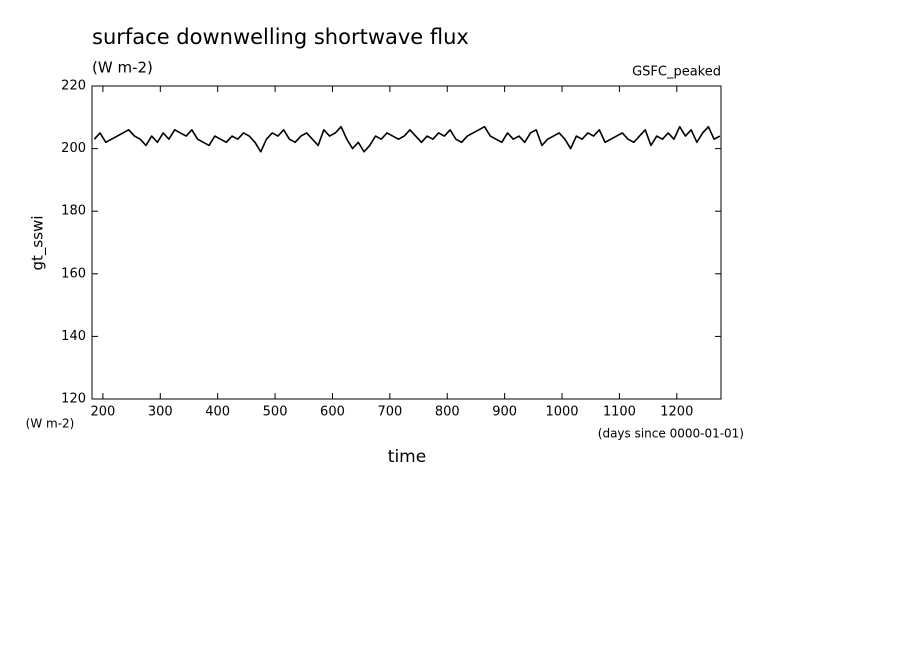 This screenshot has height=654, width=904. I want to click on annotation: GSFC_peaked, so click(676, 72).